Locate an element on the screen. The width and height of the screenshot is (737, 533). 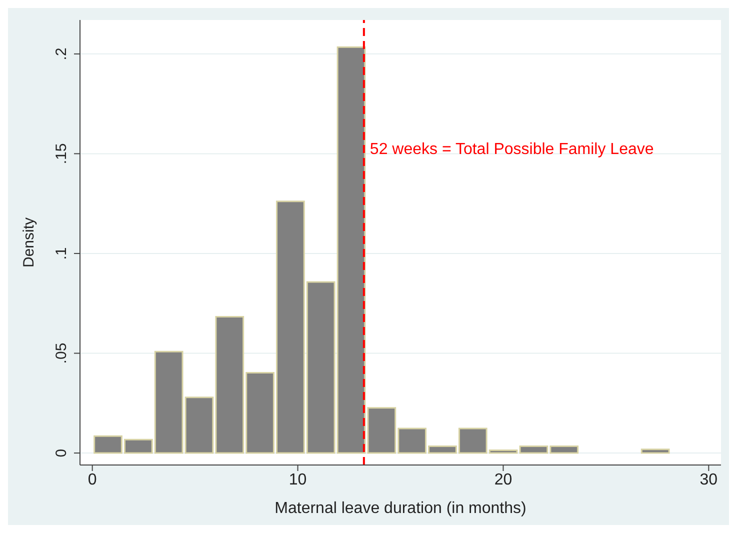
x-tick-label: 0 is located at coordinates (92, 479).